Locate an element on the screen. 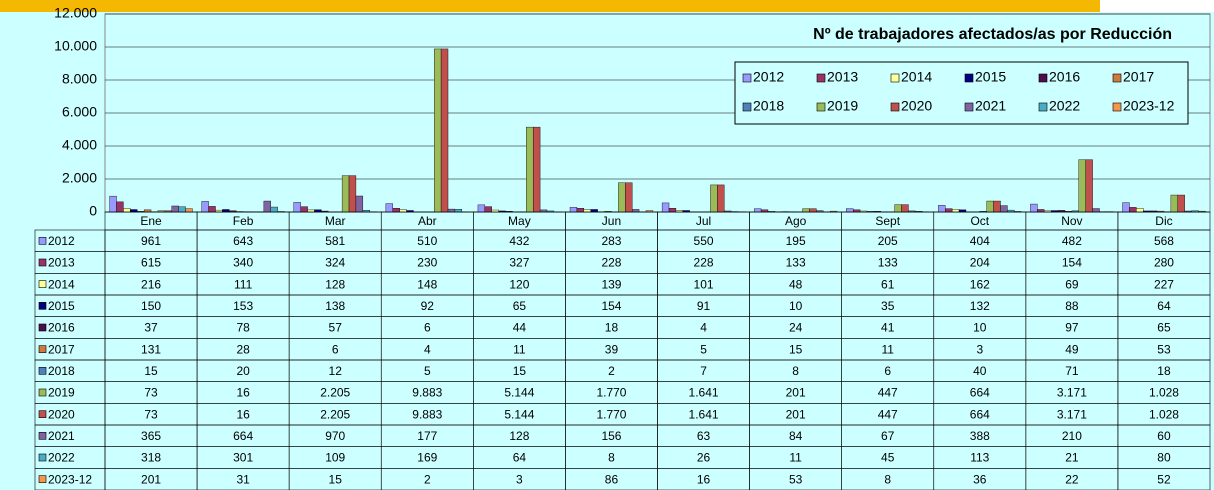 Image resolution: width=1214 pixels, height=490 pixels. table-value: 64 is located at coordinates (520, 458).